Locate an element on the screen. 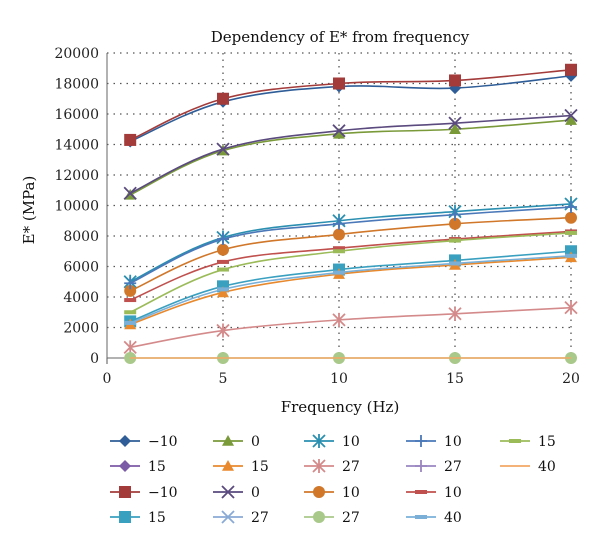 The height and width of the screenshot is (551, 600). legend-item: 40 is located at coordinates (528, 467).